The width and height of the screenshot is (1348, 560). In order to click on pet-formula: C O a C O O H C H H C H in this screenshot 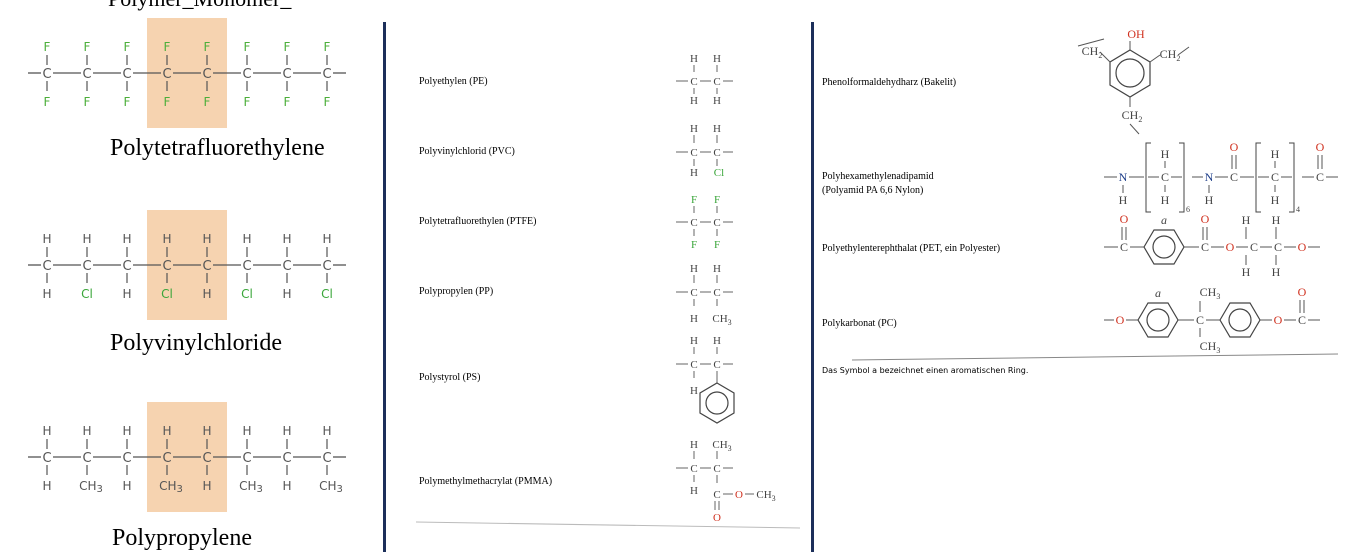, I will do `click(1212, 245)`.